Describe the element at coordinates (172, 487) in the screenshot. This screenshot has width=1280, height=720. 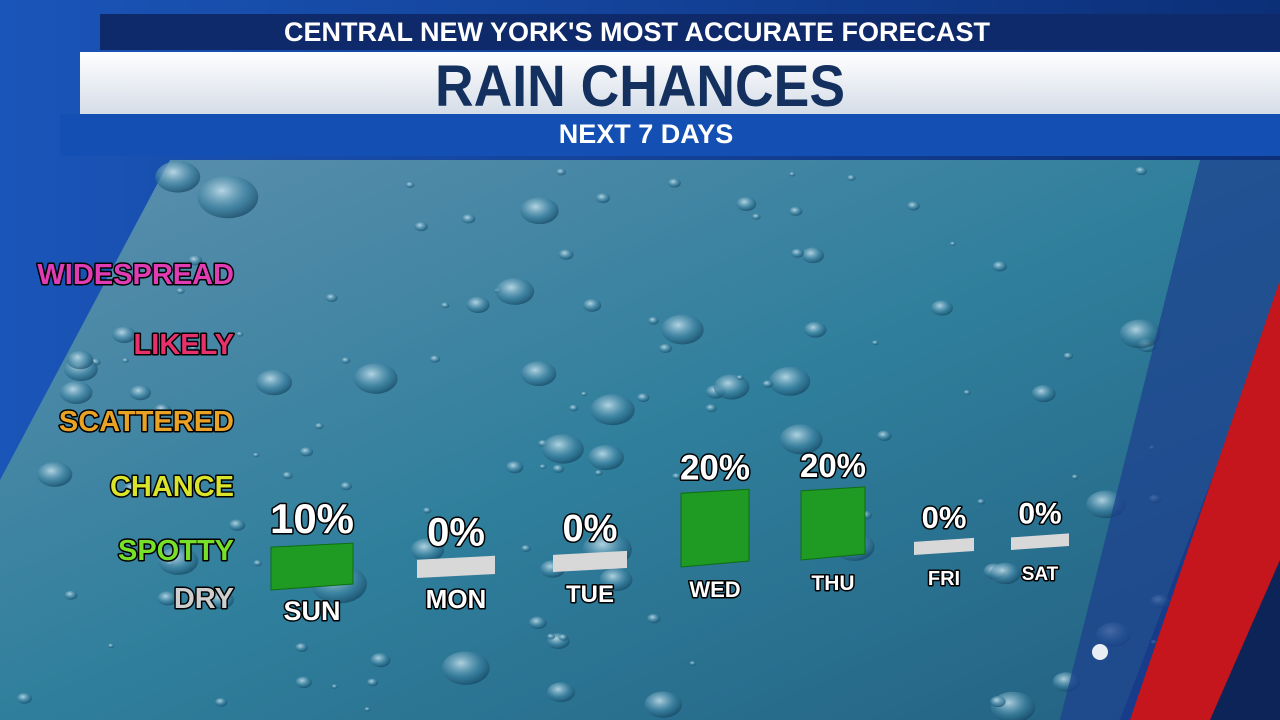
I see `level-label: CHANCE` at that location.